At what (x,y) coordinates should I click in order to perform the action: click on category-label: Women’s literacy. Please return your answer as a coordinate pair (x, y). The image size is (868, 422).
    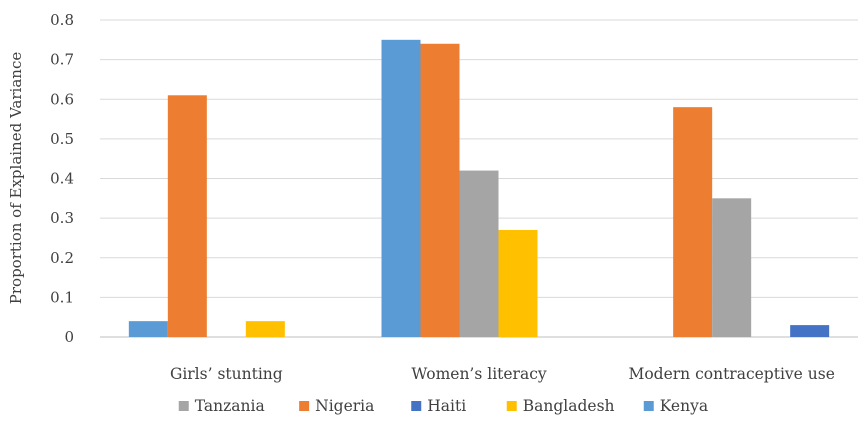
    Looking at the image, I should click on (479, 374).